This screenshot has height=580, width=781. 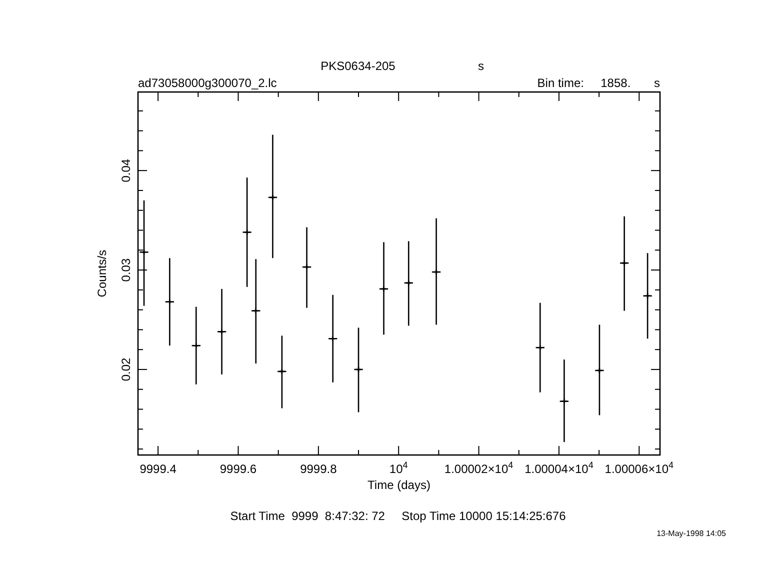 I want to click on text: 13-May-1998 14:05, so click(x=691, y=533).